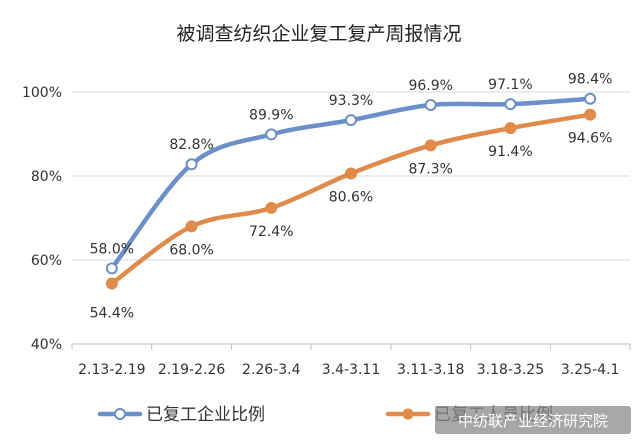  What do you see at coordinates (112, 314) in the screenshot?
I see `data-label: 54.4%` at bounding box center [112, 314].